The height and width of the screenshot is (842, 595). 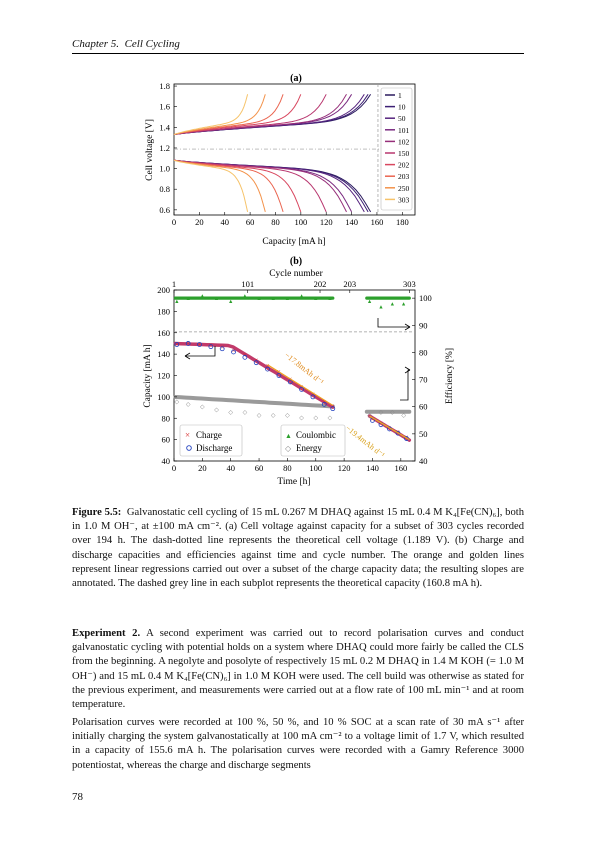 I want to click on b-ytick-right-label: 70, so click(x=423, y=380).